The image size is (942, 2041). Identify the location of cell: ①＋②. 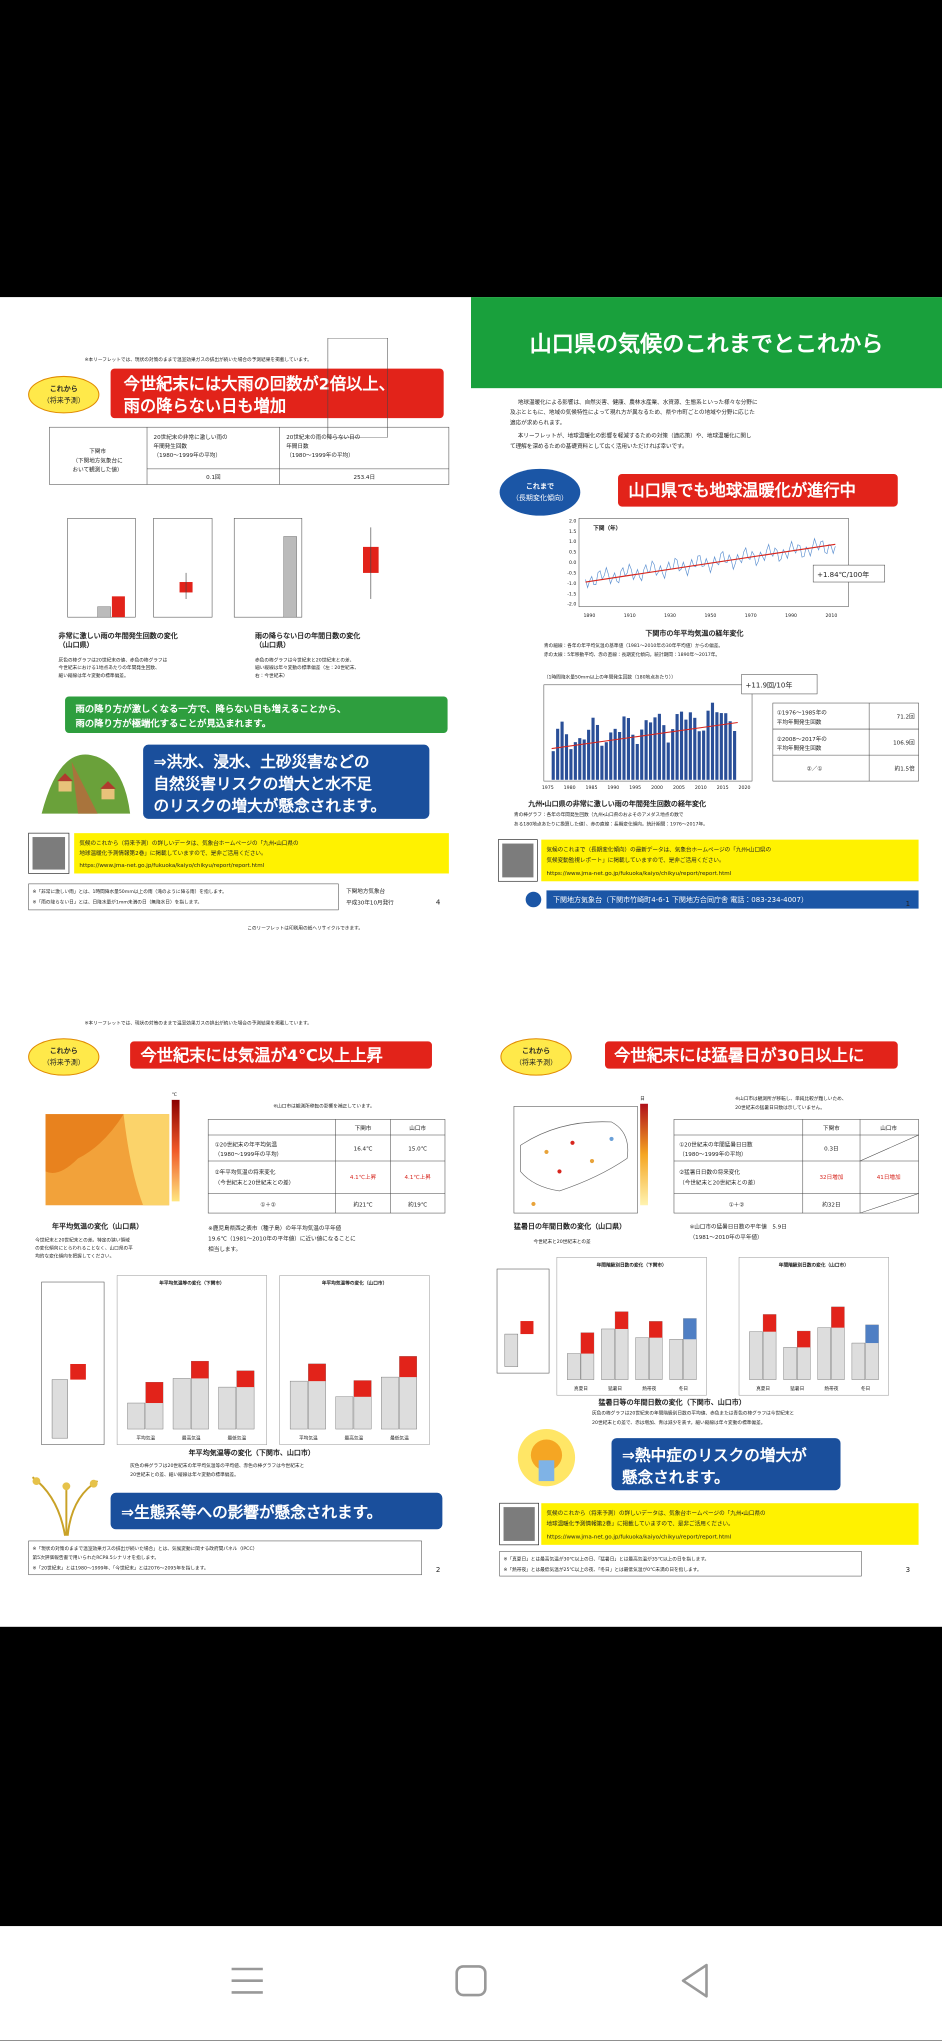
(268, 1205).